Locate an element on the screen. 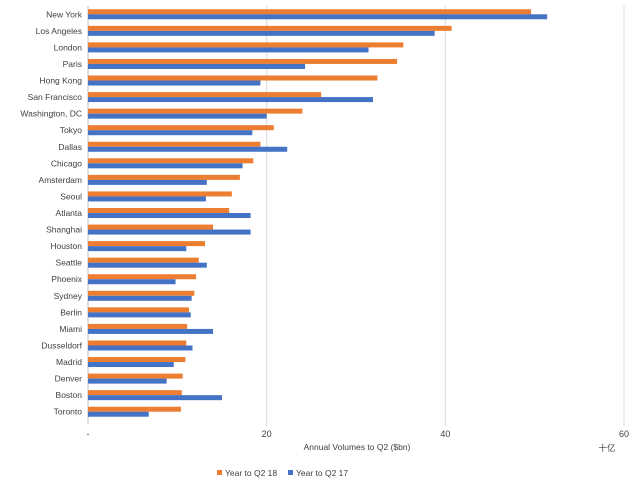 The image size is (640, 483). bar-q2-17-san-francisco is located at coordinates (230, 100).